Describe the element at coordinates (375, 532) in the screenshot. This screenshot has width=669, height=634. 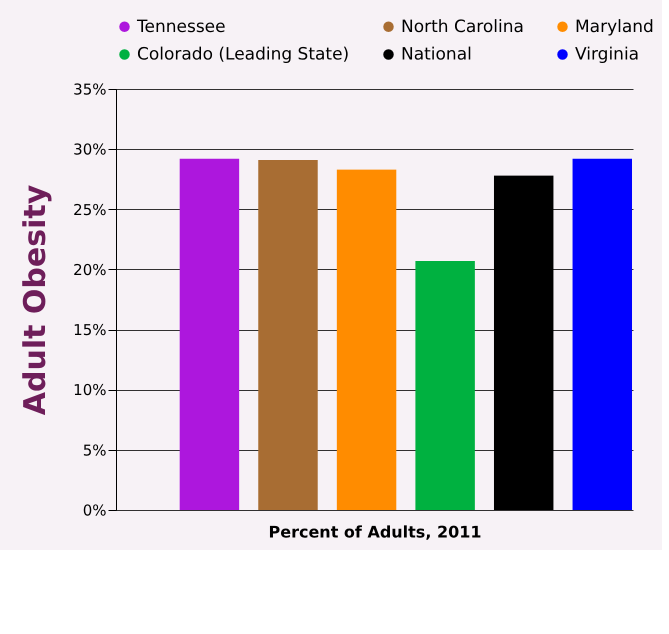
I see `x-axis-title: Percent of Adults, 2011` at that location.